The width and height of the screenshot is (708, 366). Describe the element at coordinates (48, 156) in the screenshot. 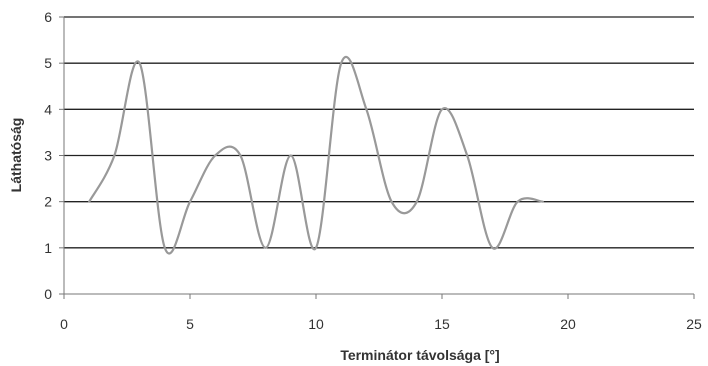

I see `y-tick-label: 3` at that location.